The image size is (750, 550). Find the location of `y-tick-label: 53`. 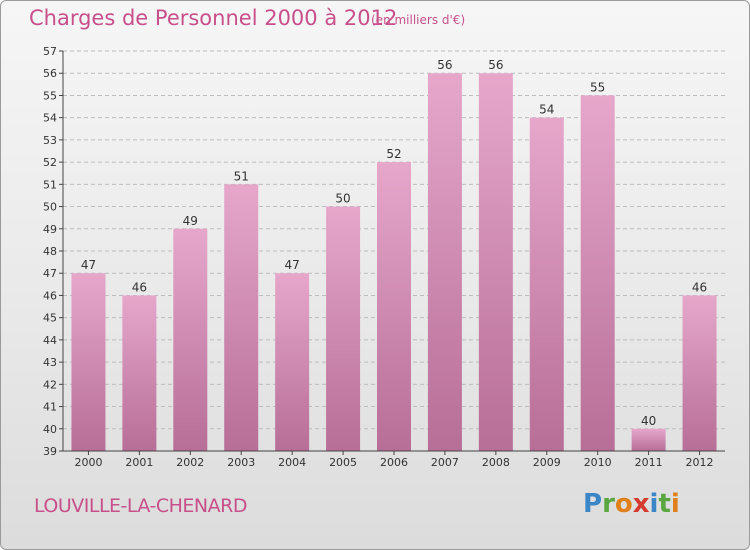

y-tick-label: 53 is located at coordinates (50, 140).